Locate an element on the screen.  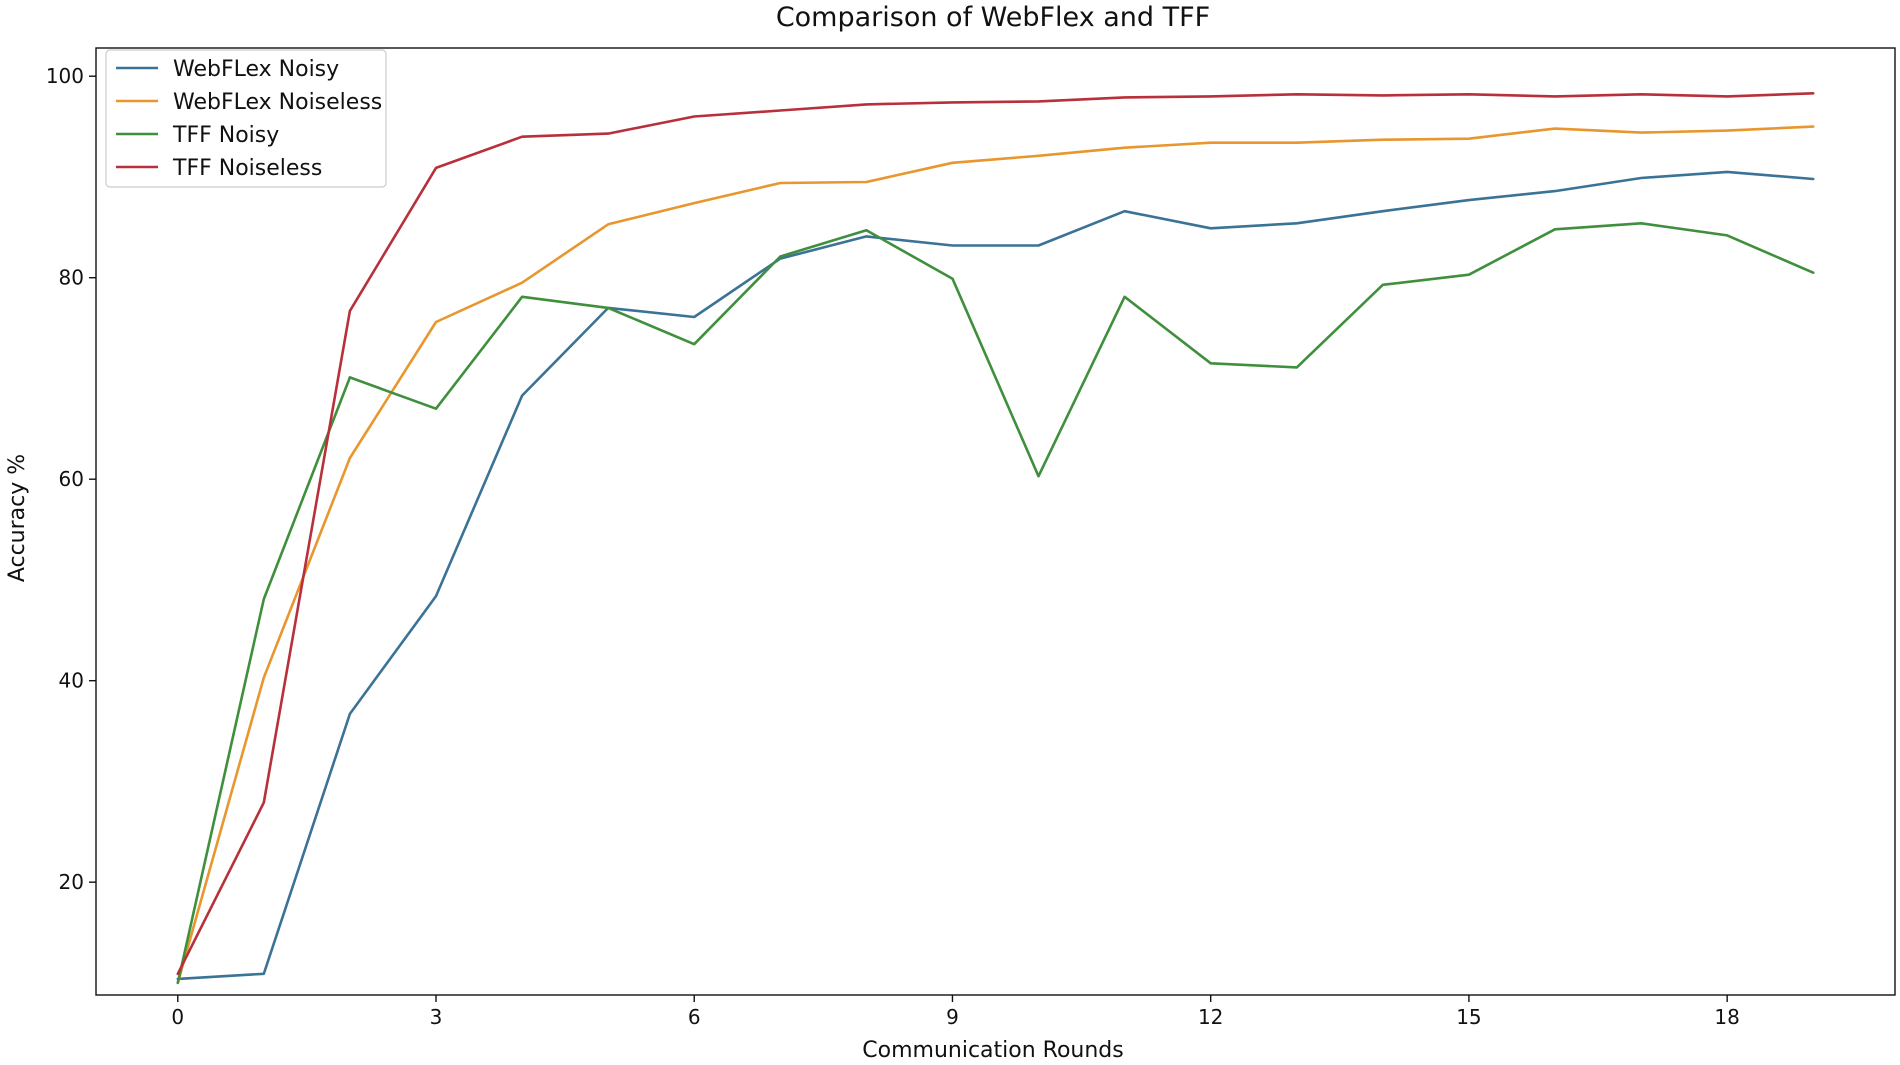
x-tick-label: 18 is located at coordinates (1726, 1017).